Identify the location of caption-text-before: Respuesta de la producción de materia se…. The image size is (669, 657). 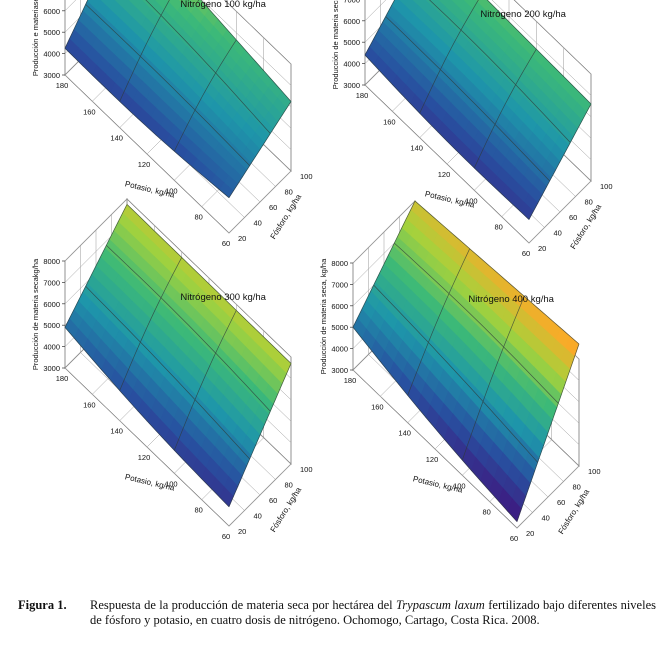
(243, 605).